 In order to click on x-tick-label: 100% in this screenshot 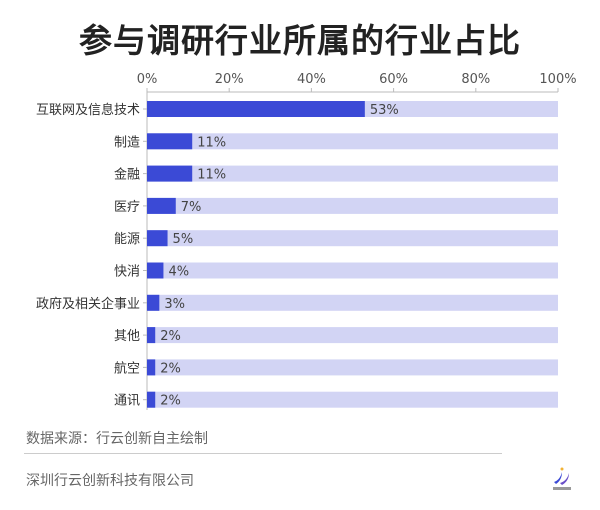, I will do `click(557, 79)`.